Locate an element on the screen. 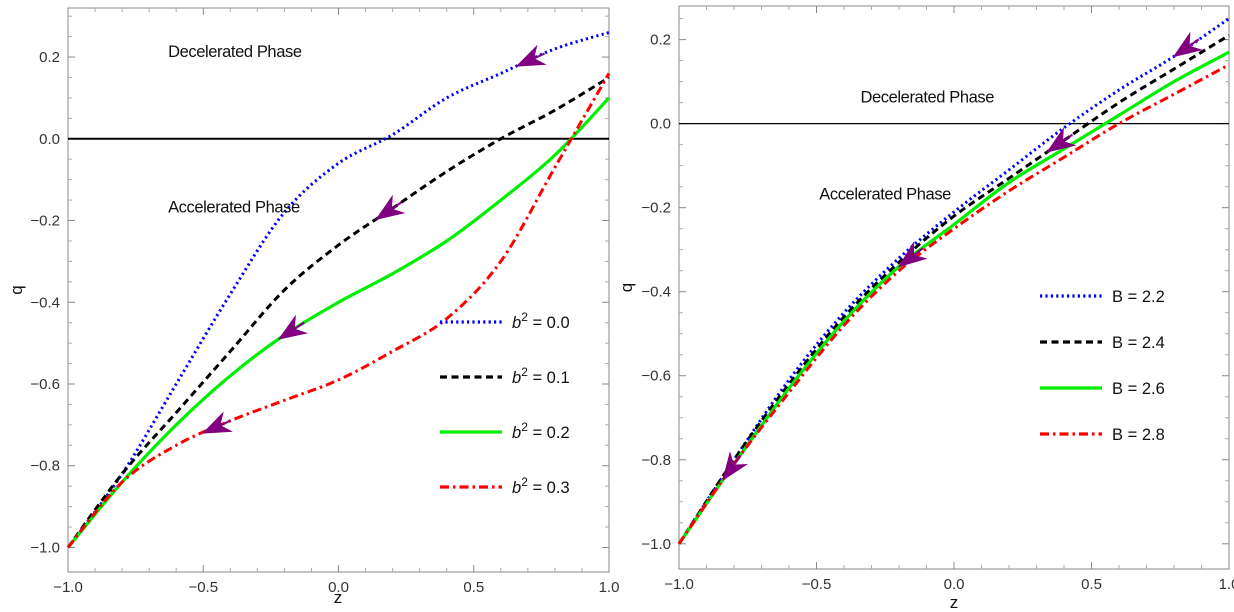 The height and width of the screenshot is (612, 1234). legend-label-2: b2 = 0.1 is located at coordinates (541, 376).